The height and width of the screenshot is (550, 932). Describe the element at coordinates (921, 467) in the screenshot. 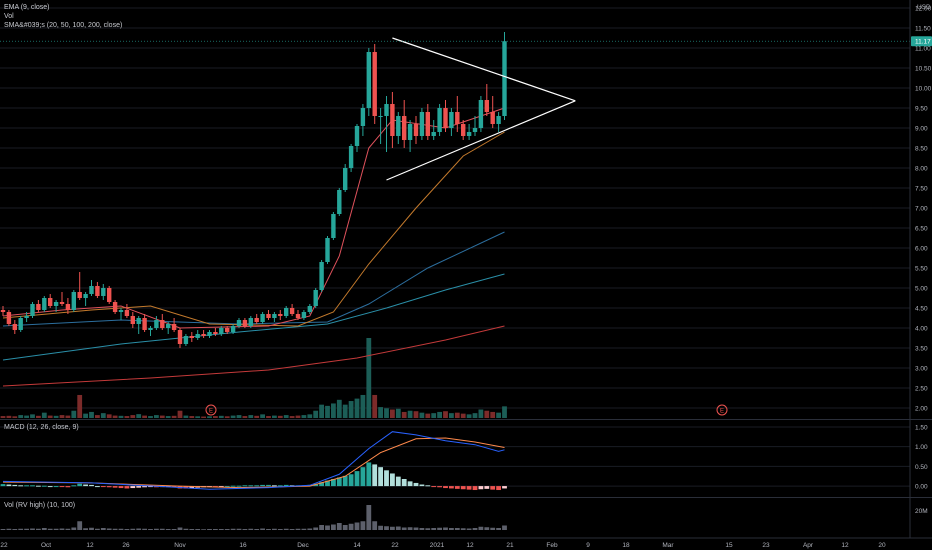

I see `macd-tick-label: 0.50` at that location.